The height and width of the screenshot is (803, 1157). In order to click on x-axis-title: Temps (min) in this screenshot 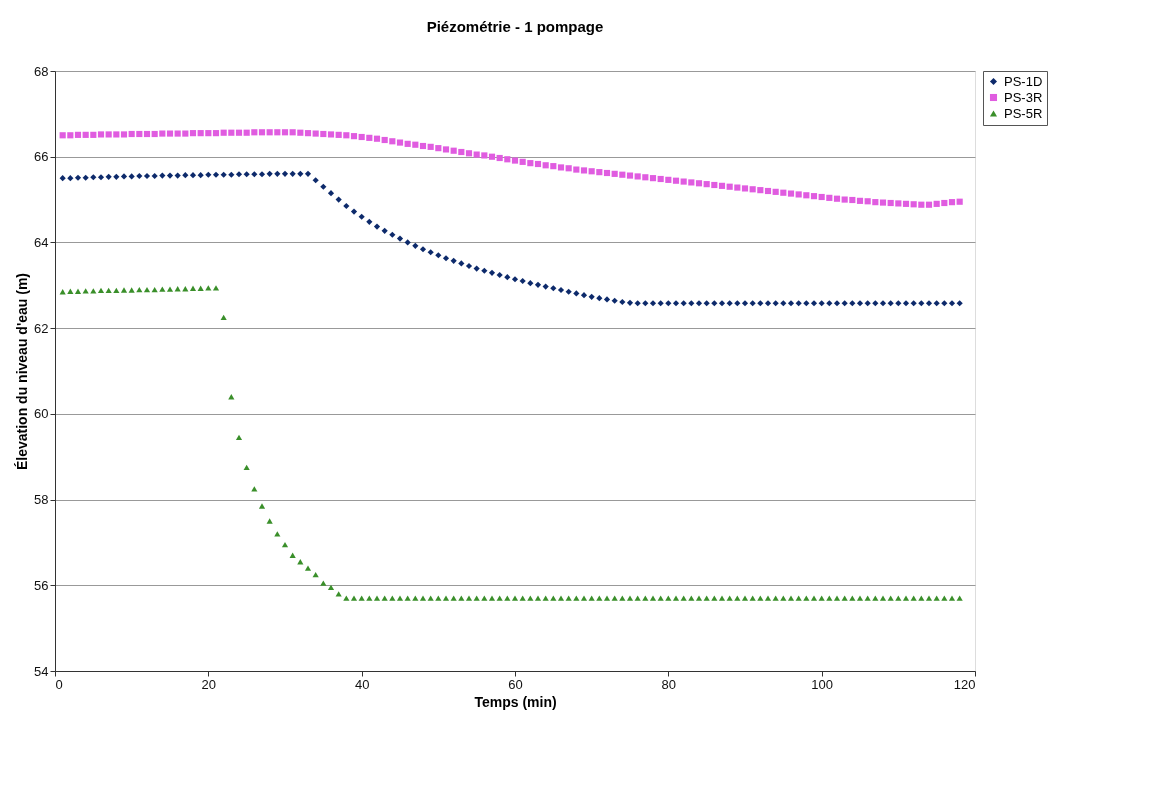, I will do `click(515, 701)`.